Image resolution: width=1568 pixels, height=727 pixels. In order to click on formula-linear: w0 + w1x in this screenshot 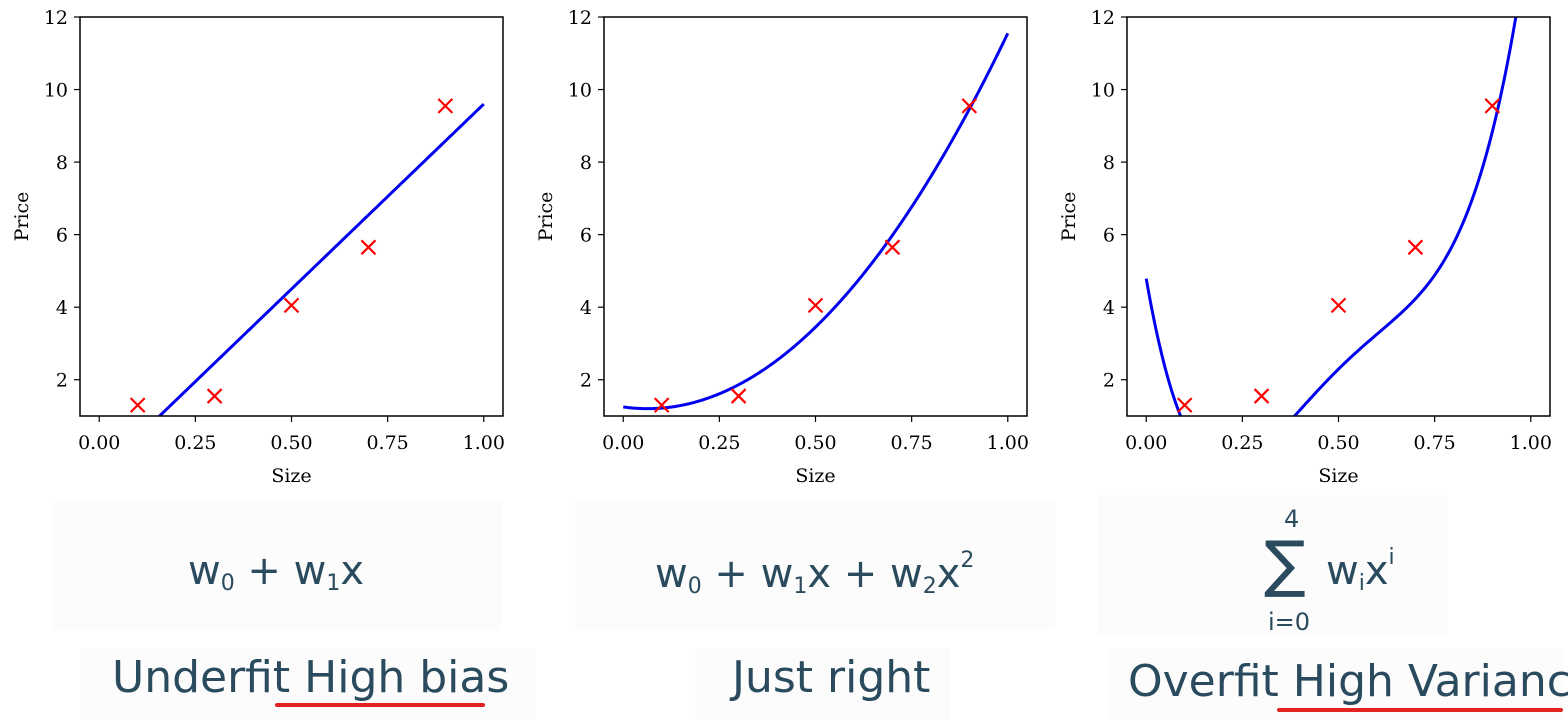, I will do `click(276, 572)`.